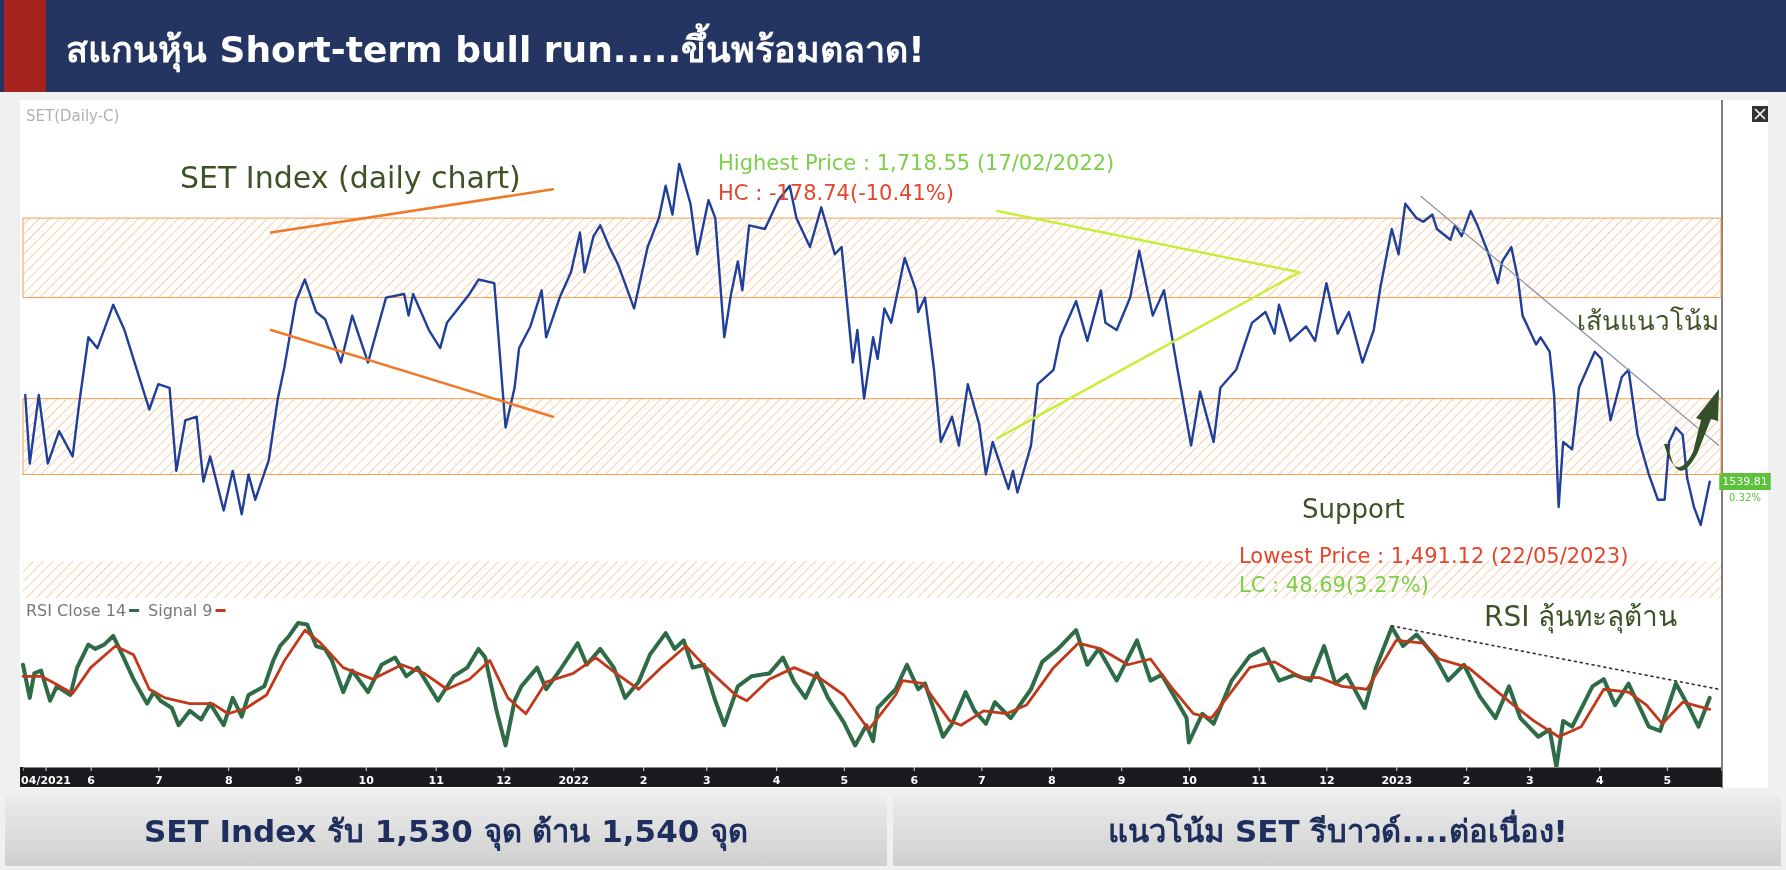  What do you see at coordinates (1648, 321) in the screenshot?
I see `annotation: เส้นแนวโน้ม` at bounding box center [1648, 321].